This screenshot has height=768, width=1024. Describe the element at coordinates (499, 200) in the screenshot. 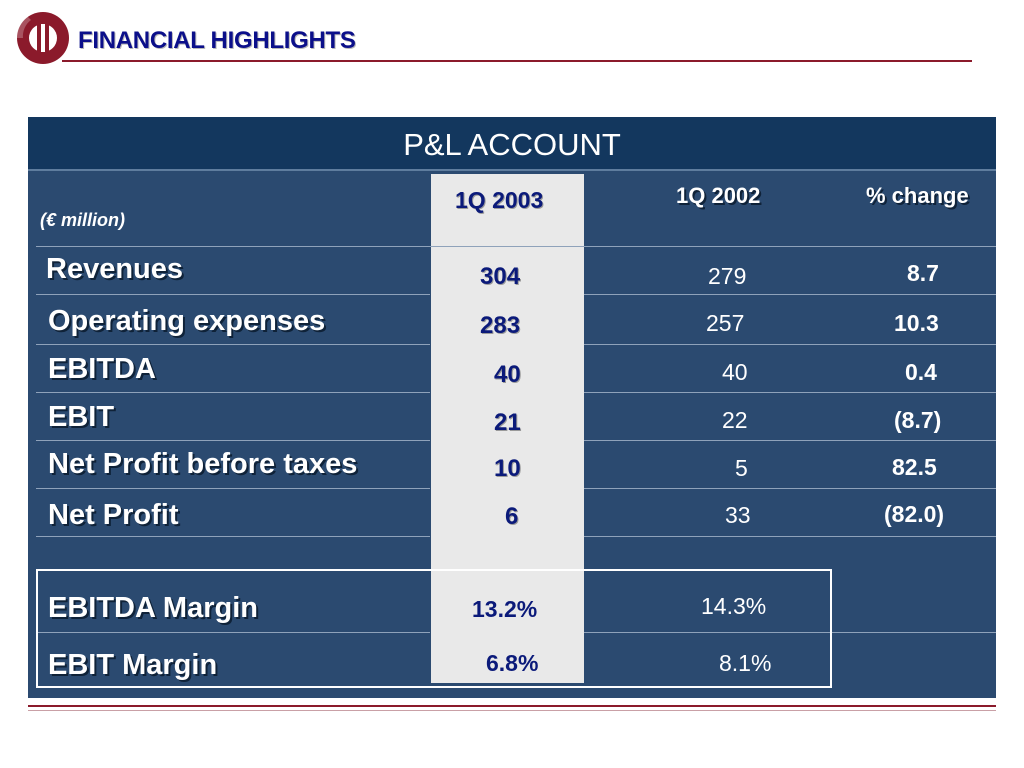

I see `column-header-1q-2003: 1Q 2003` at that location.